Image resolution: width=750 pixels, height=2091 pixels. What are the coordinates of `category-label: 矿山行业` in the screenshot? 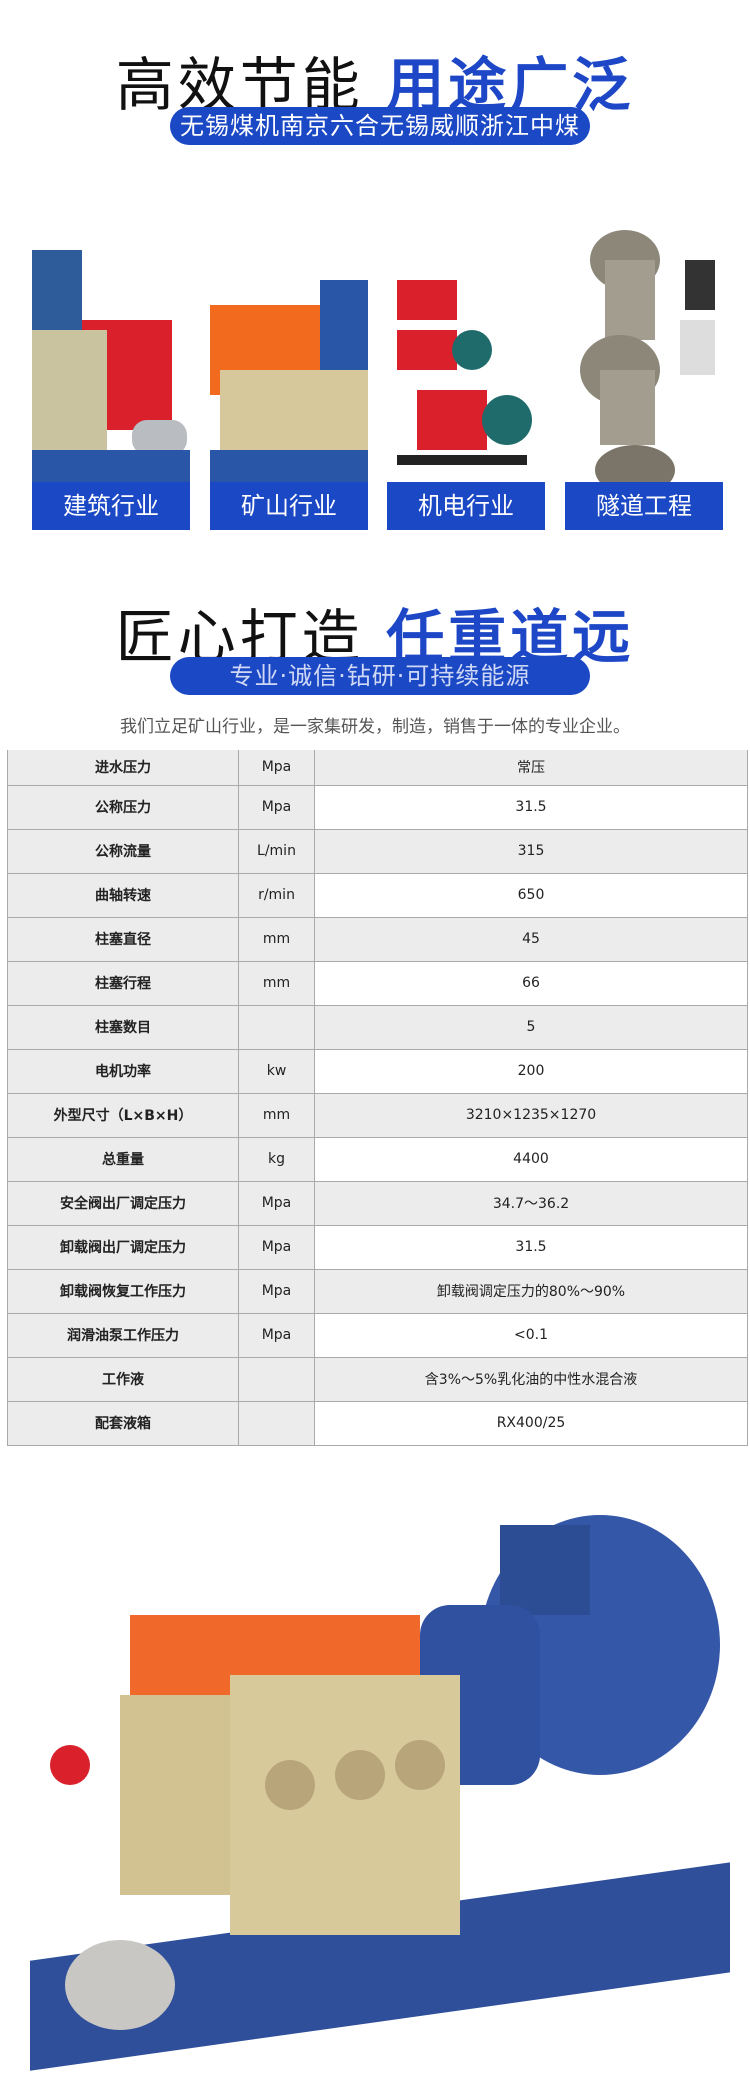 It's located at (289, 506).